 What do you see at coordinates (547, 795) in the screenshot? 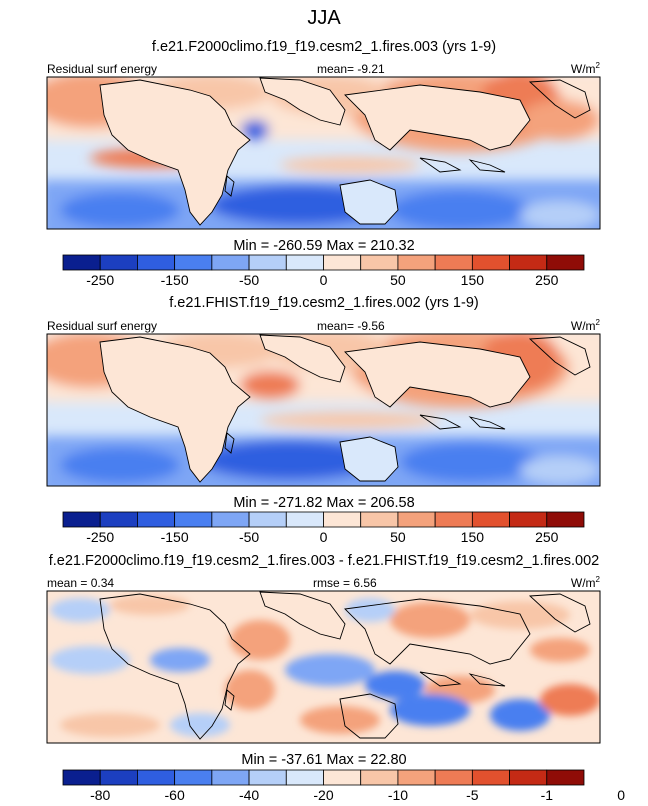
I see `colorbar-tick-label: -1` at bounding box center [547, 795].